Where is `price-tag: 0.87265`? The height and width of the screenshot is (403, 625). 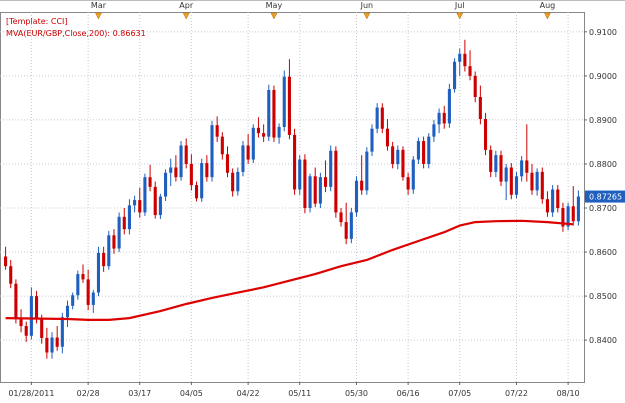
price-tag: 0.87265 is located at coordinates (605, 196).